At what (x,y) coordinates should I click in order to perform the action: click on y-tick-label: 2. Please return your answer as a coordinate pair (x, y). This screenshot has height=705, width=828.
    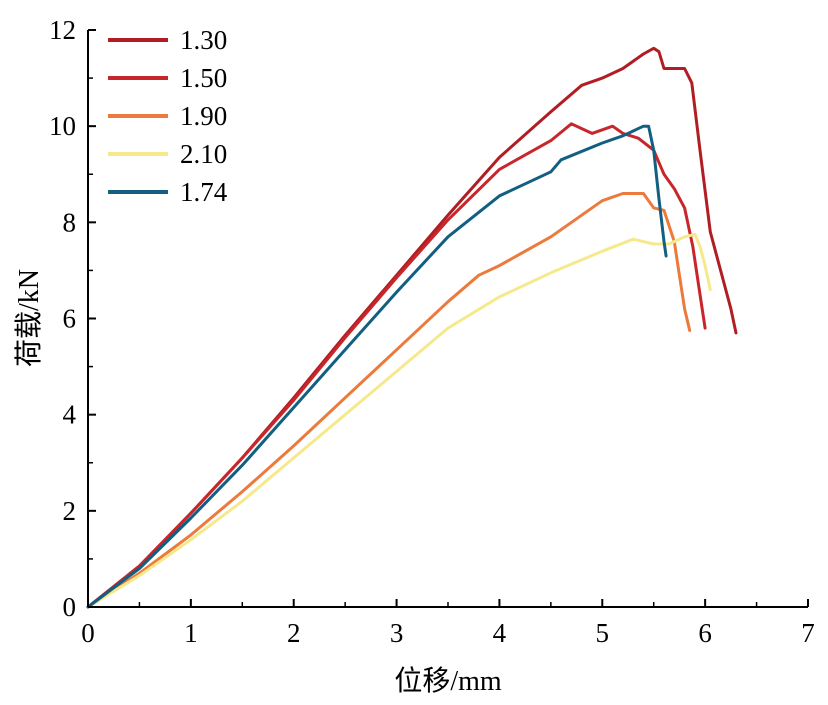
    Looking at the image, I should click on (70, 511).